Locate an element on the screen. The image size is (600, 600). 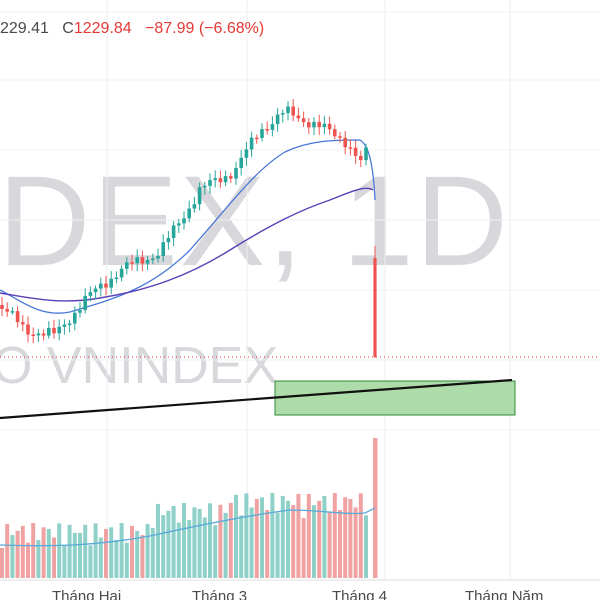
change-value: −87.99 (−6.68%) is located at coordinates (205, 28).